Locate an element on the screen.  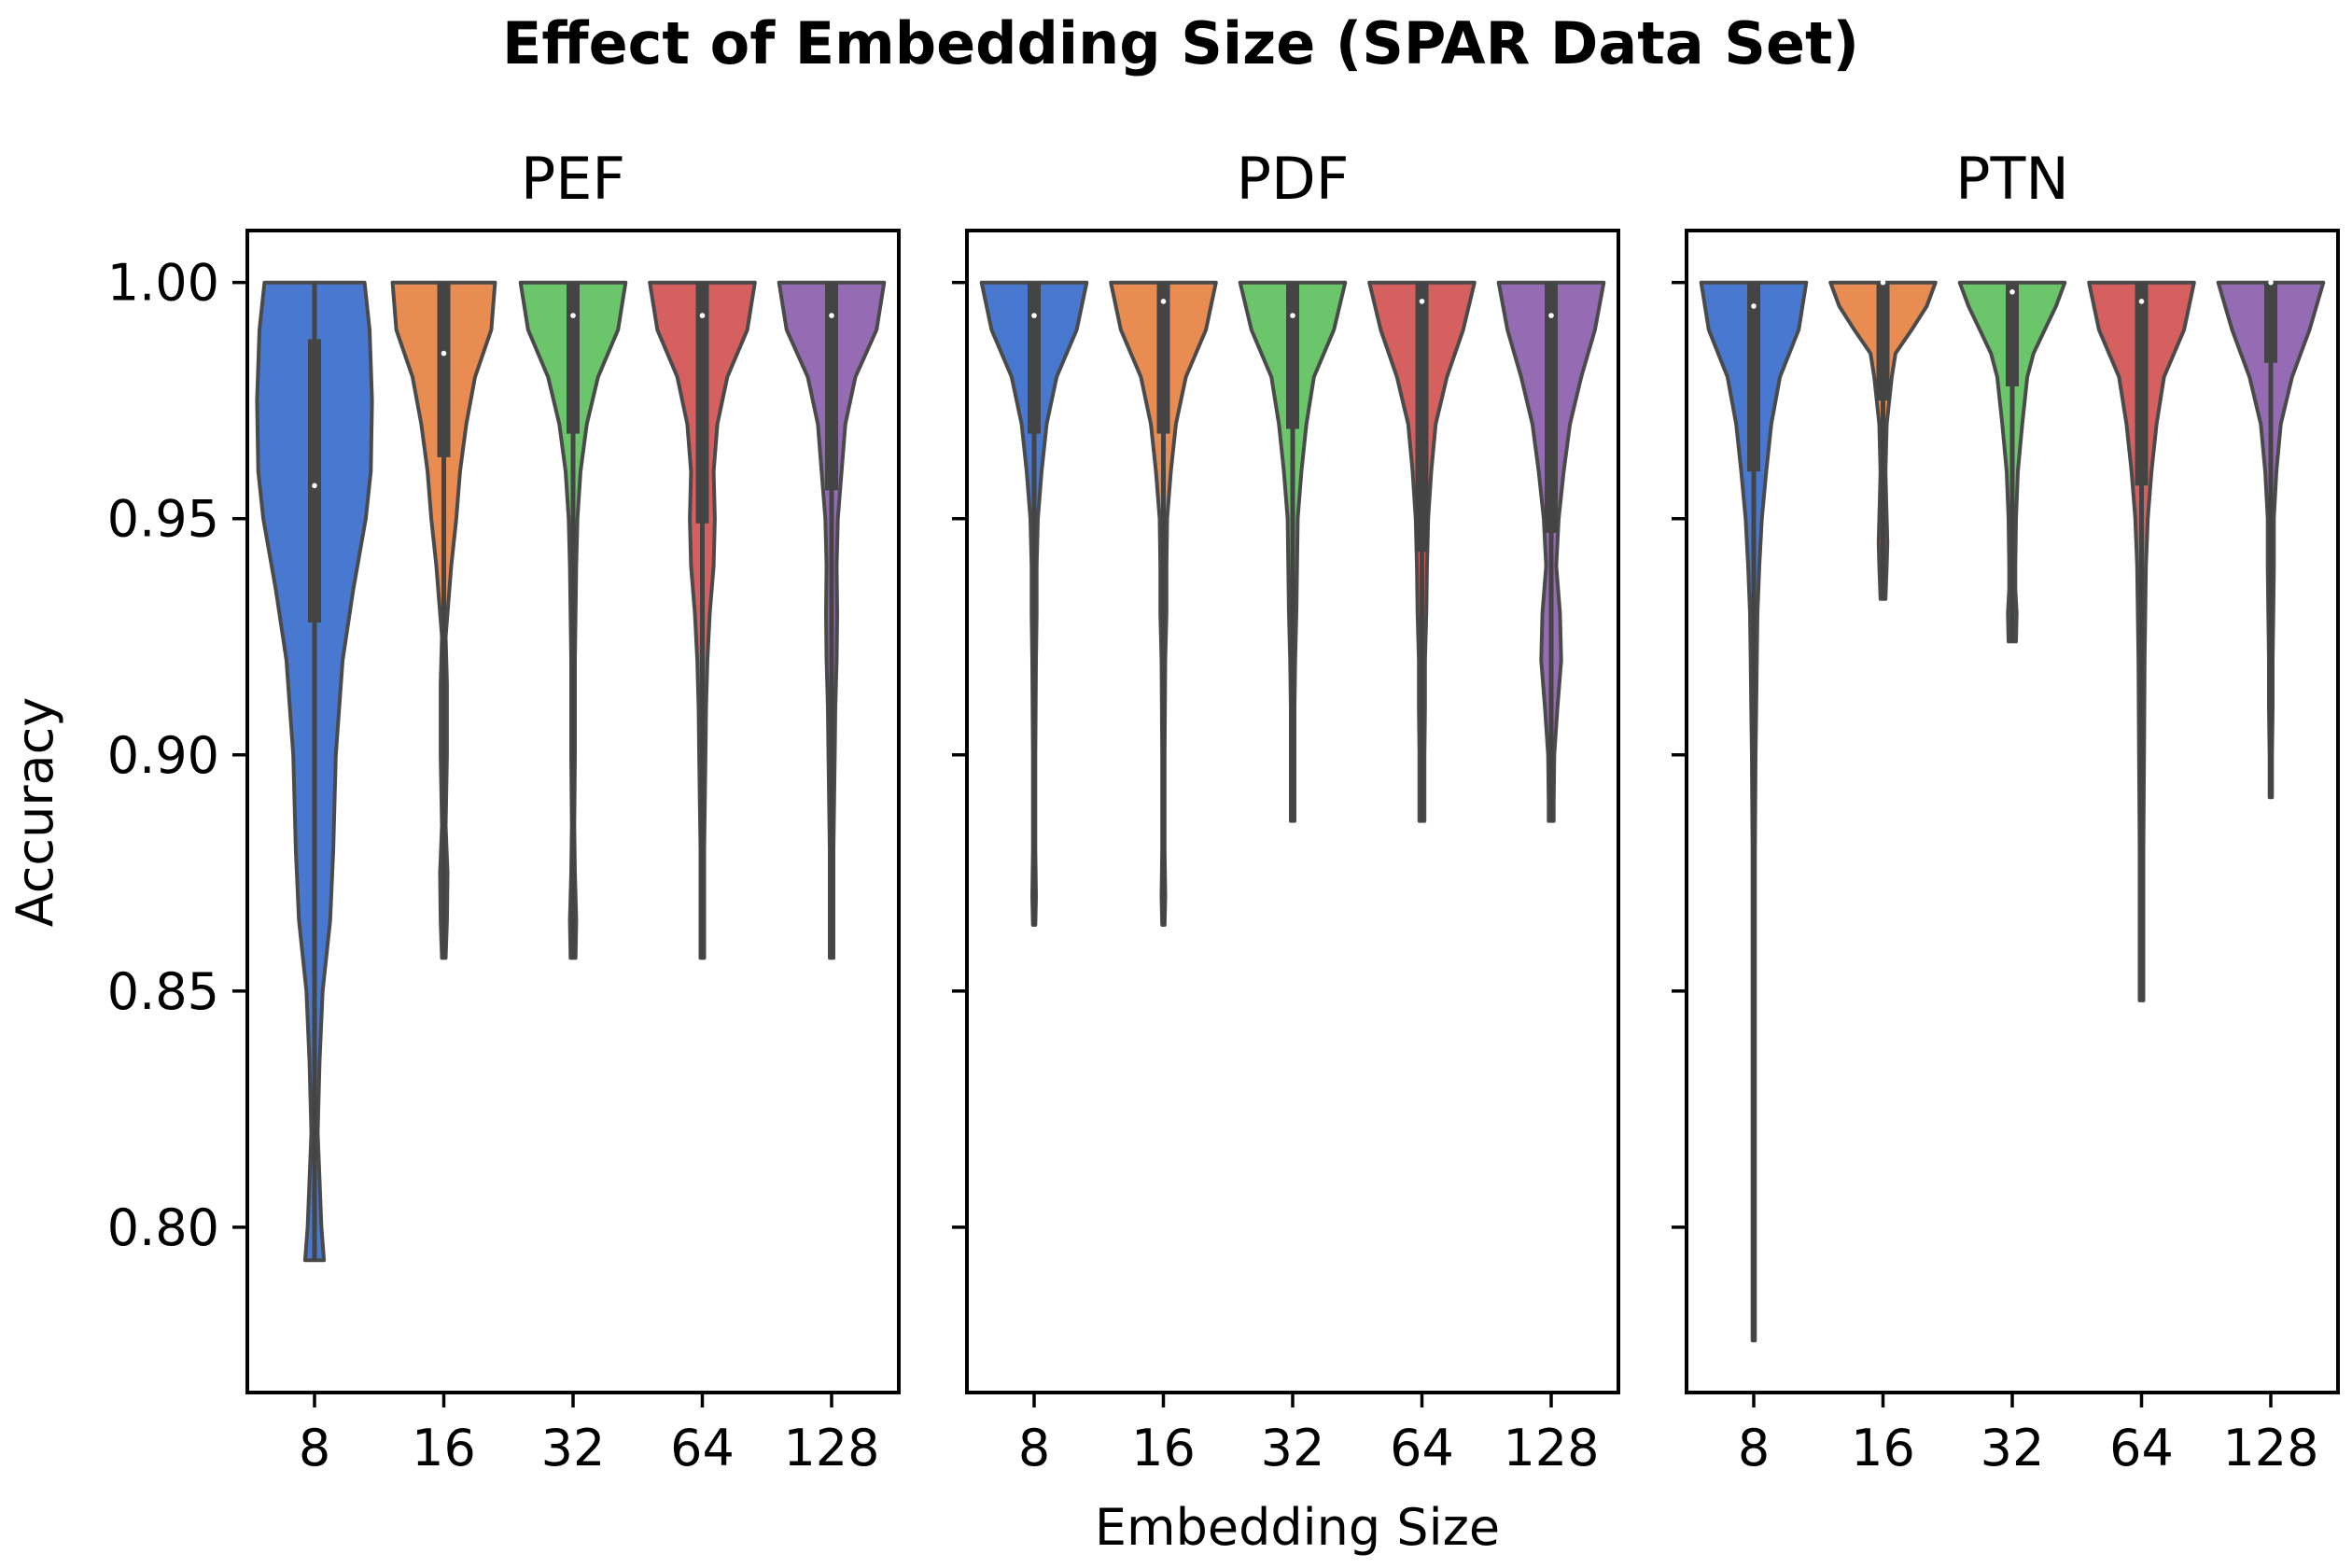
panel-title: PDF is located at coordinates (1293, 179).